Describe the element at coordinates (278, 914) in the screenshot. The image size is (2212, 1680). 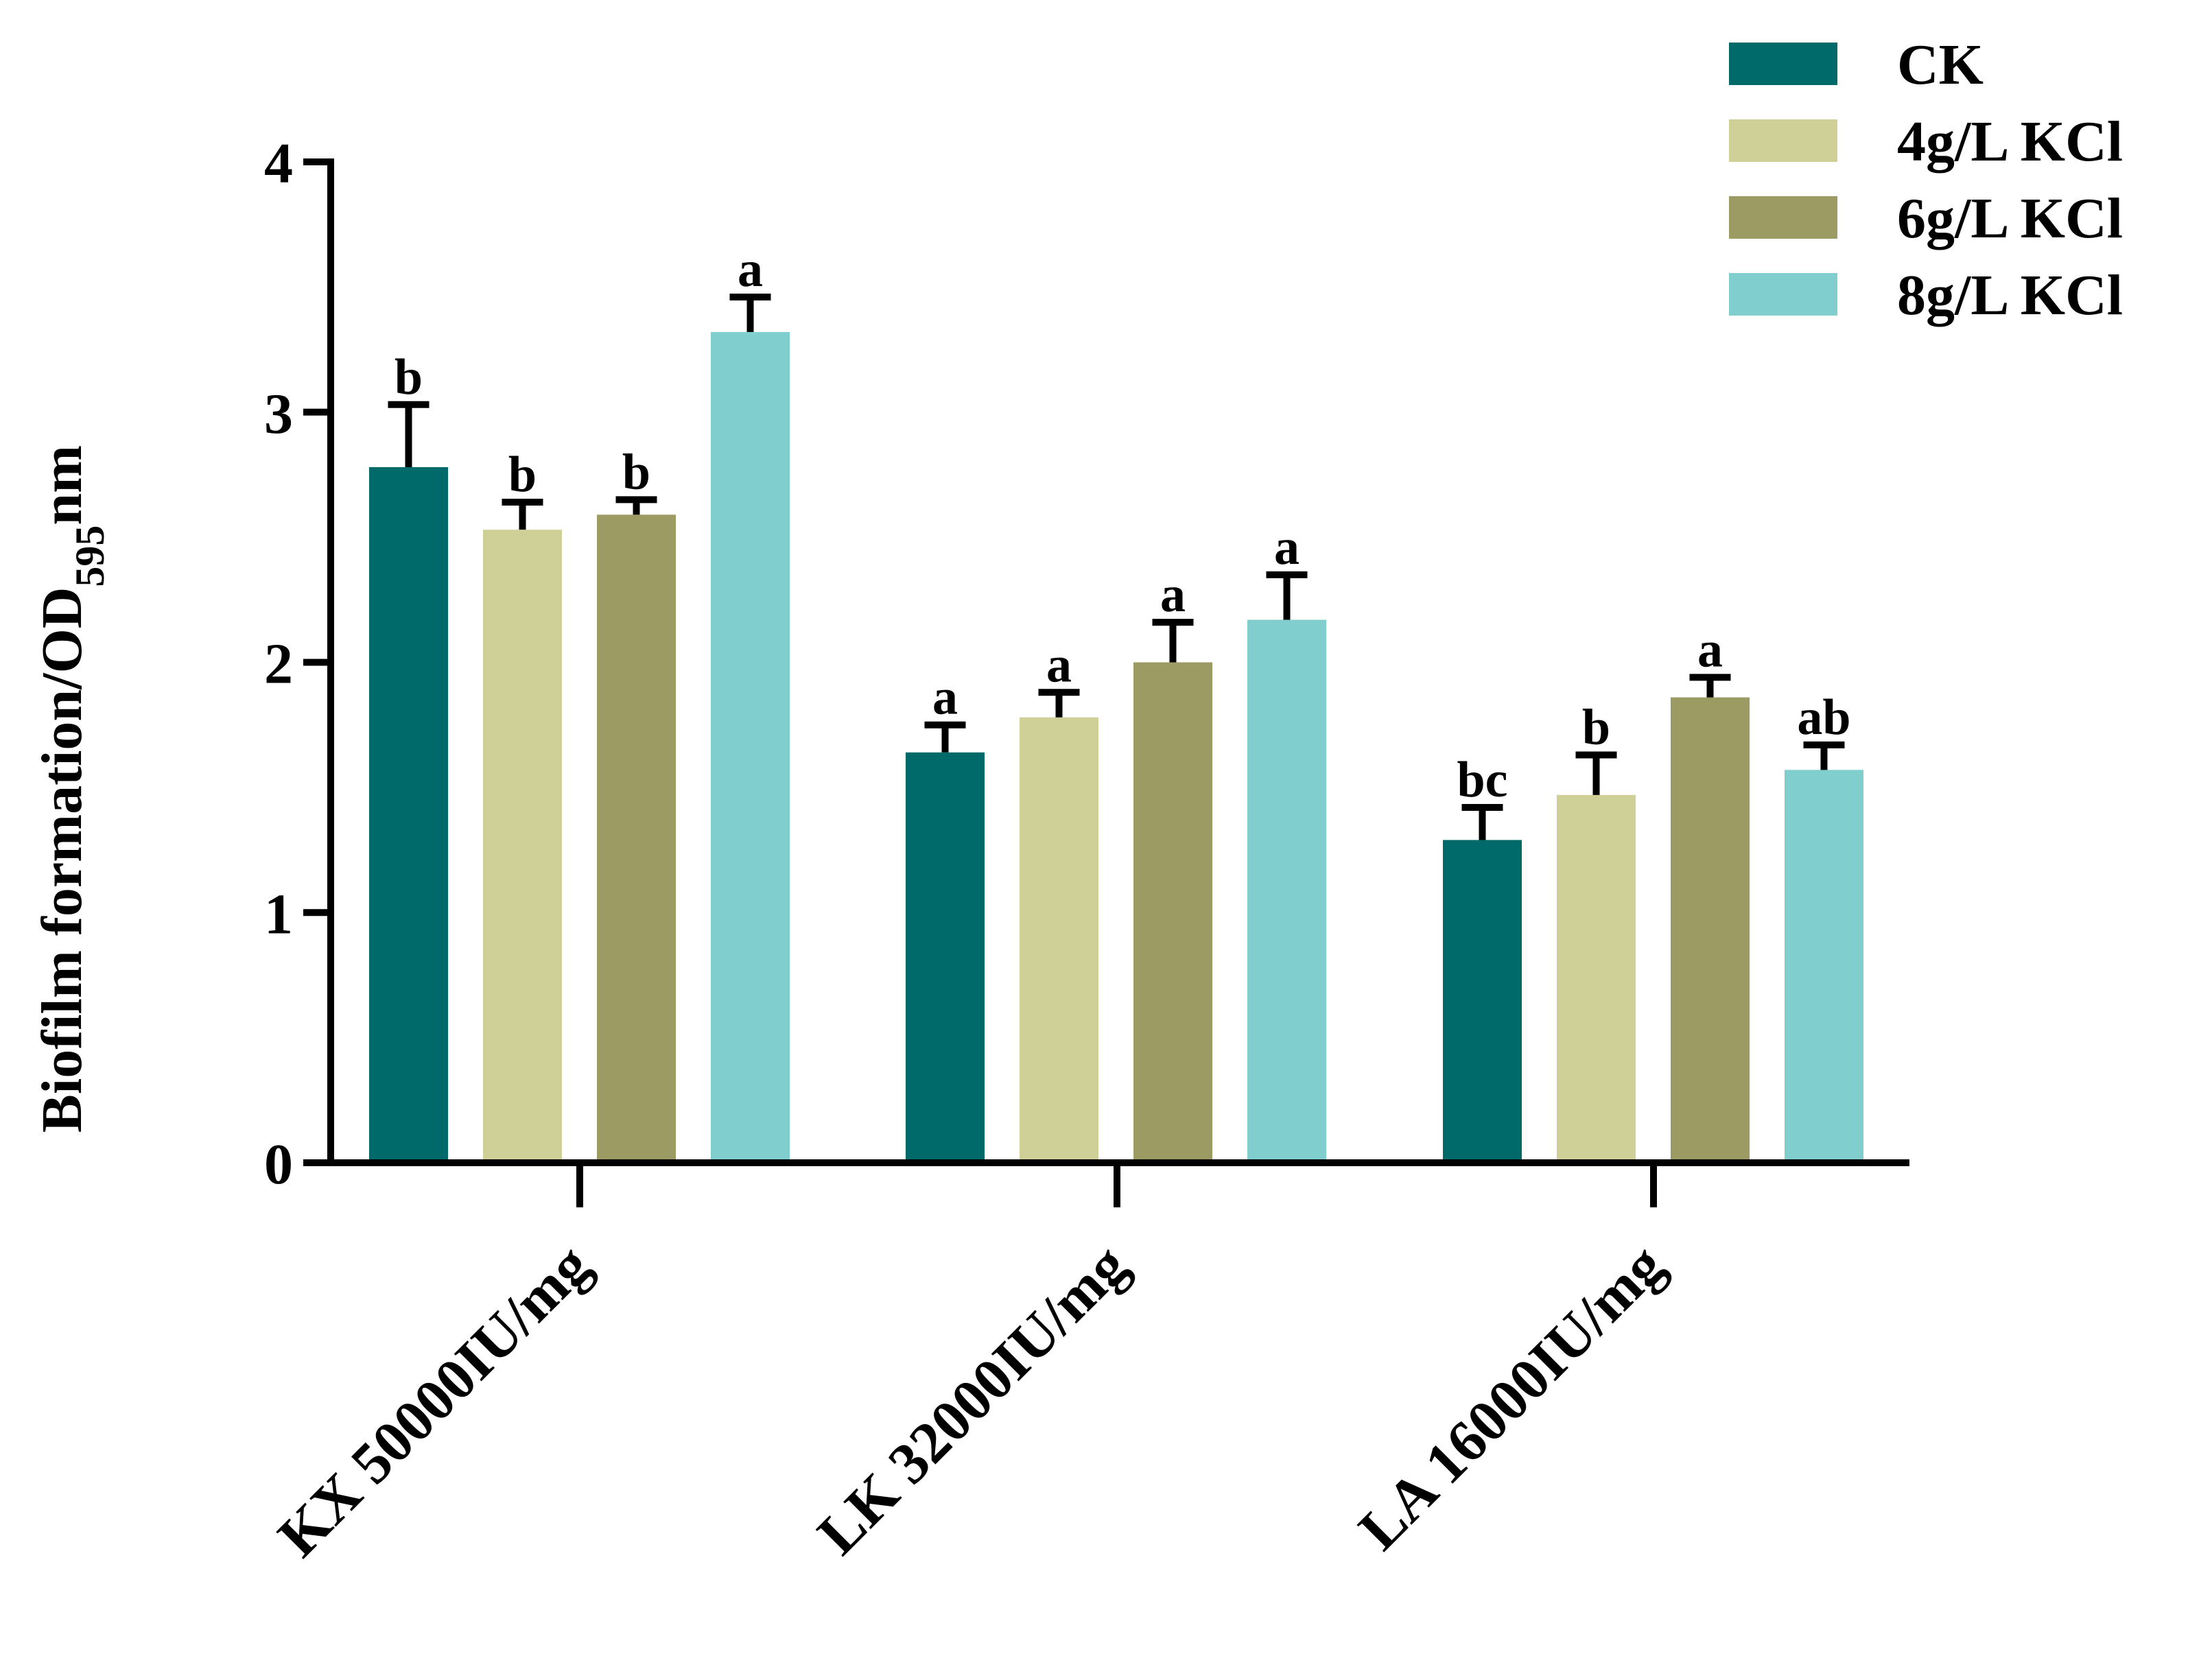
I see `y-tick-label: 1` at that location.